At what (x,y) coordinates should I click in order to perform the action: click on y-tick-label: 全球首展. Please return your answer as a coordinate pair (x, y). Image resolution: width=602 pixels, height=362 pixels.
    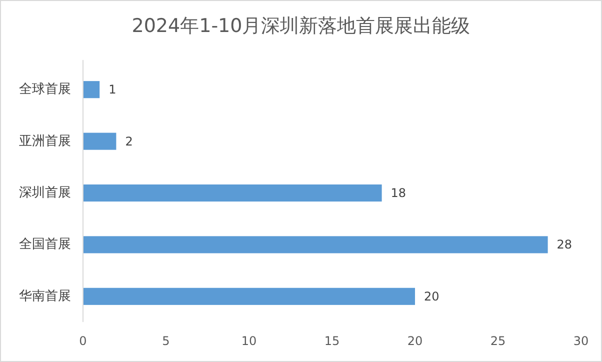
    Looking at the image, I should click on (45, 90).